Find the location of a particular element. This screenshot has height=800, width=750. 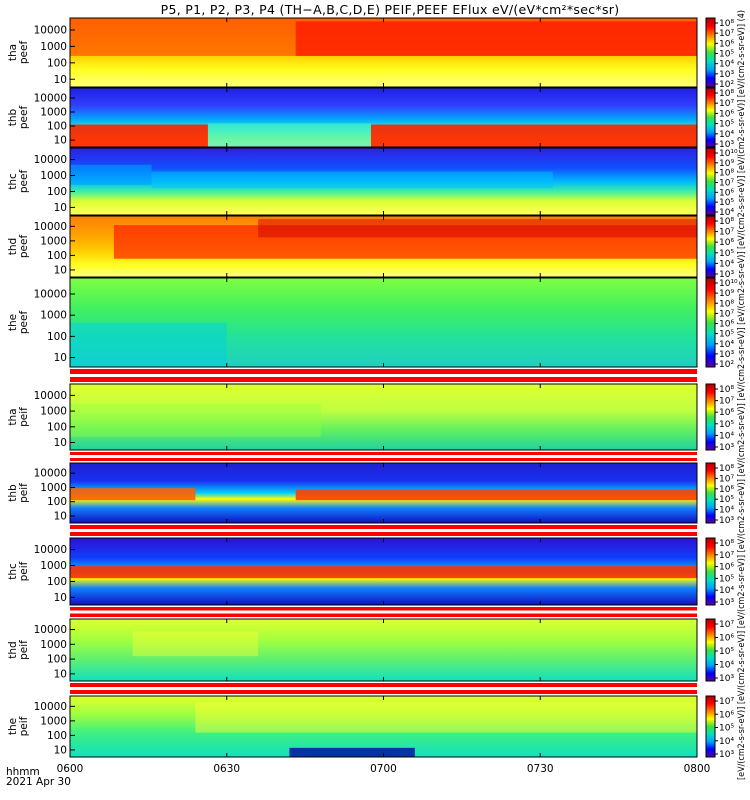

x-tick-label: 0730 is located at coordinates (540, 769).